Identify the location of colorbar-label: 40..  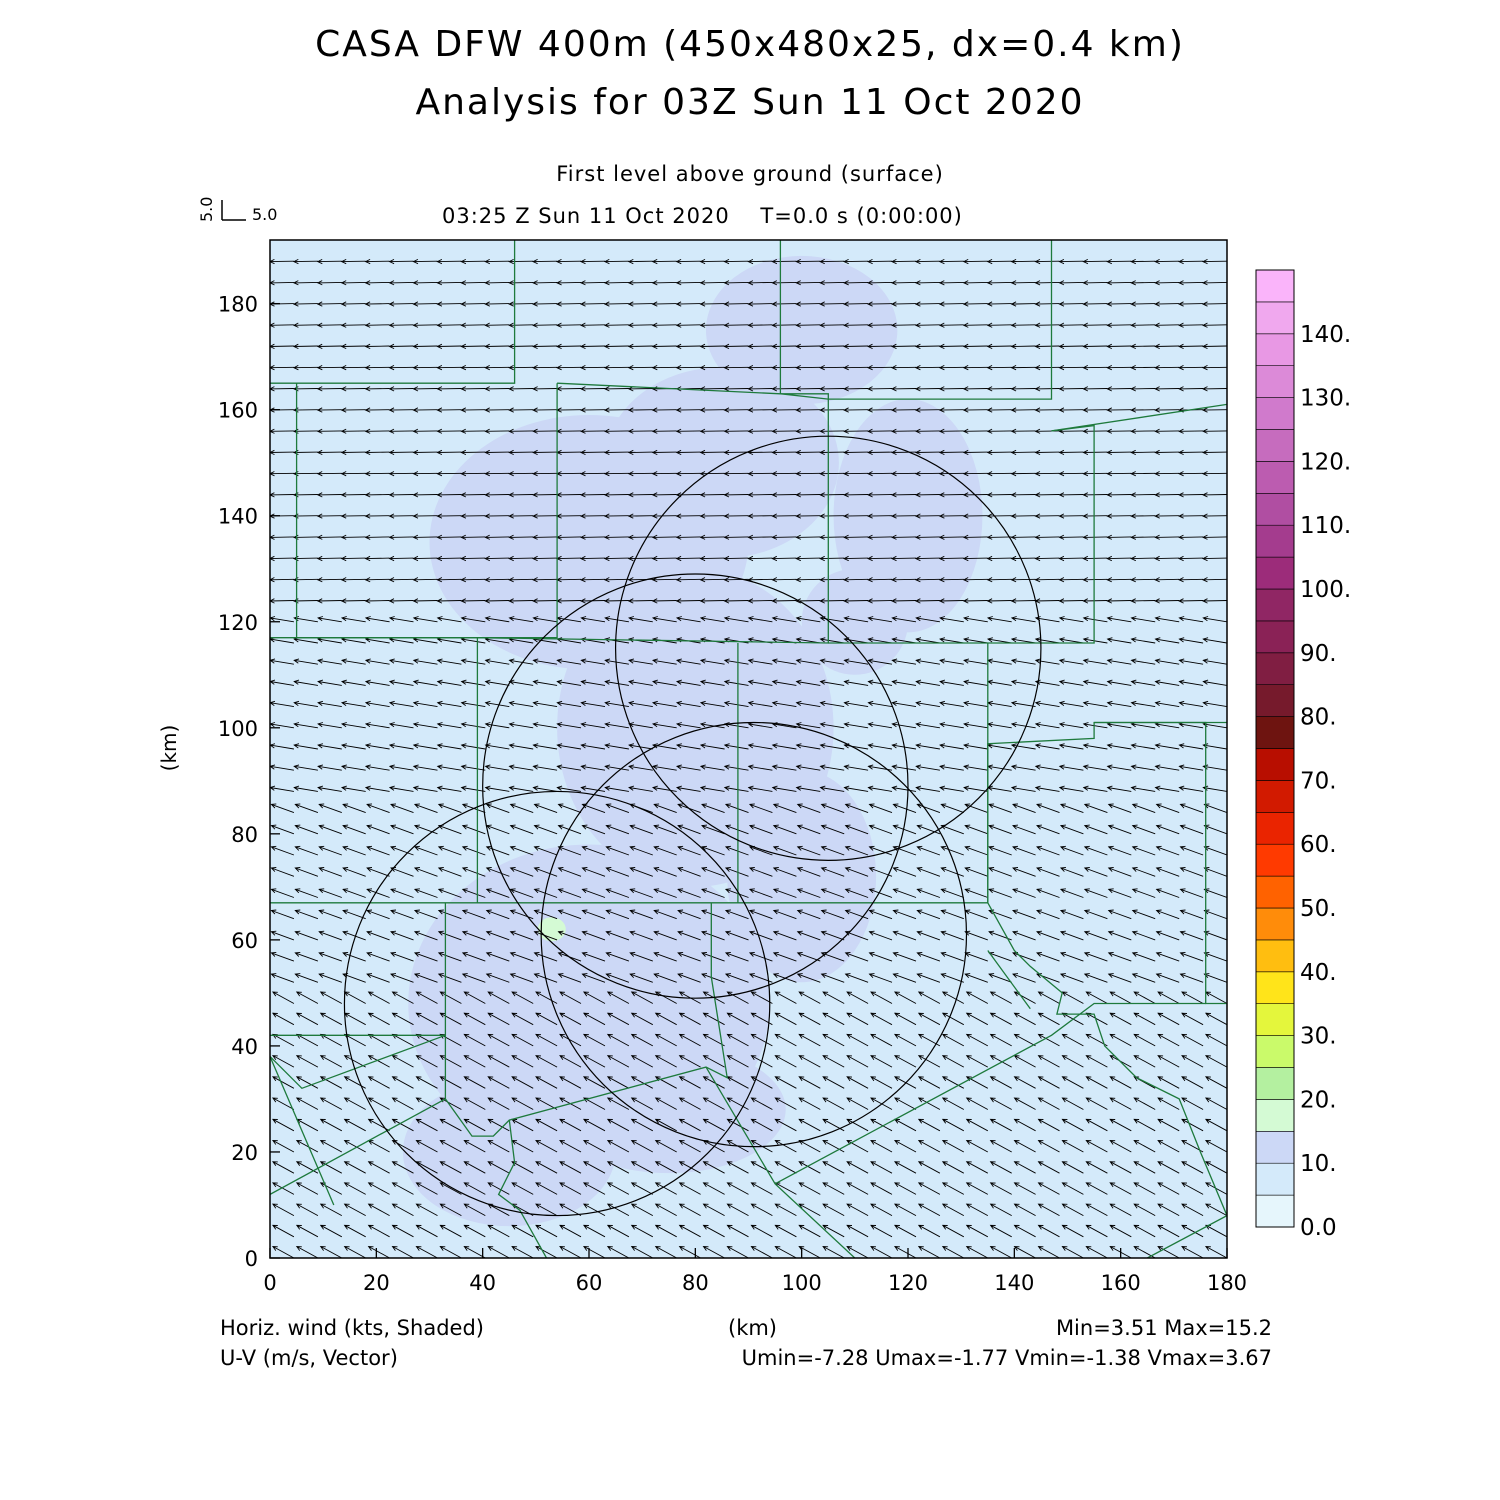
(1318, 973).